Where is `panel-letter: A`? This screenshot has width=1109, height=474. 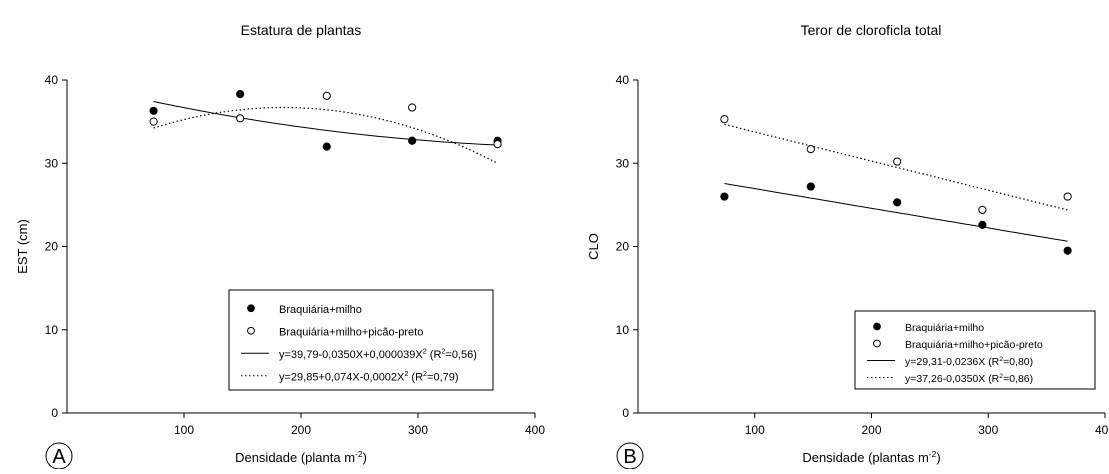
panel-letter: A is located at coordinates (59, 457).